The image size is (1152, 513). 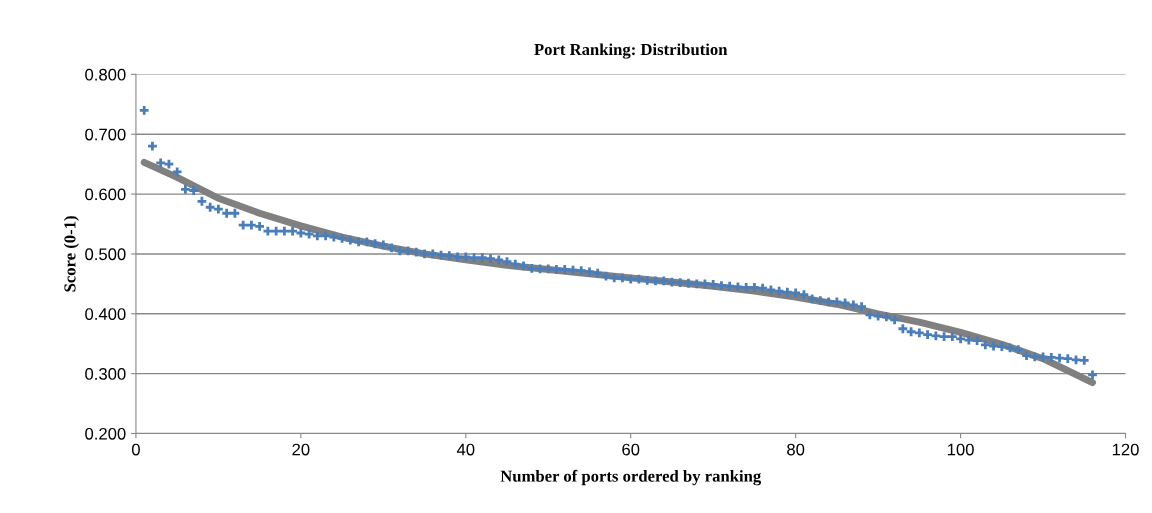 What do you see at coordinates (105, 254) in the screenshot?
I see `y-tick-label: 0.500` at bounding box center [105, 254].